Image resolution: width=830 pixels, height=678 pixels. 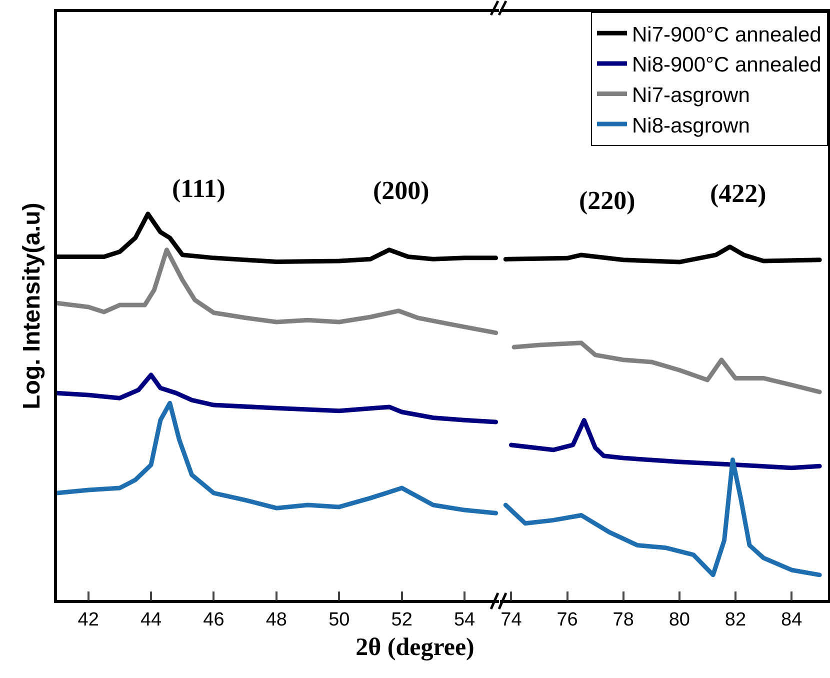 What do you see at coordinates (213, 620) in the screenshot?
I see `x-tick-label: 46` at bounding box center [213, 620].